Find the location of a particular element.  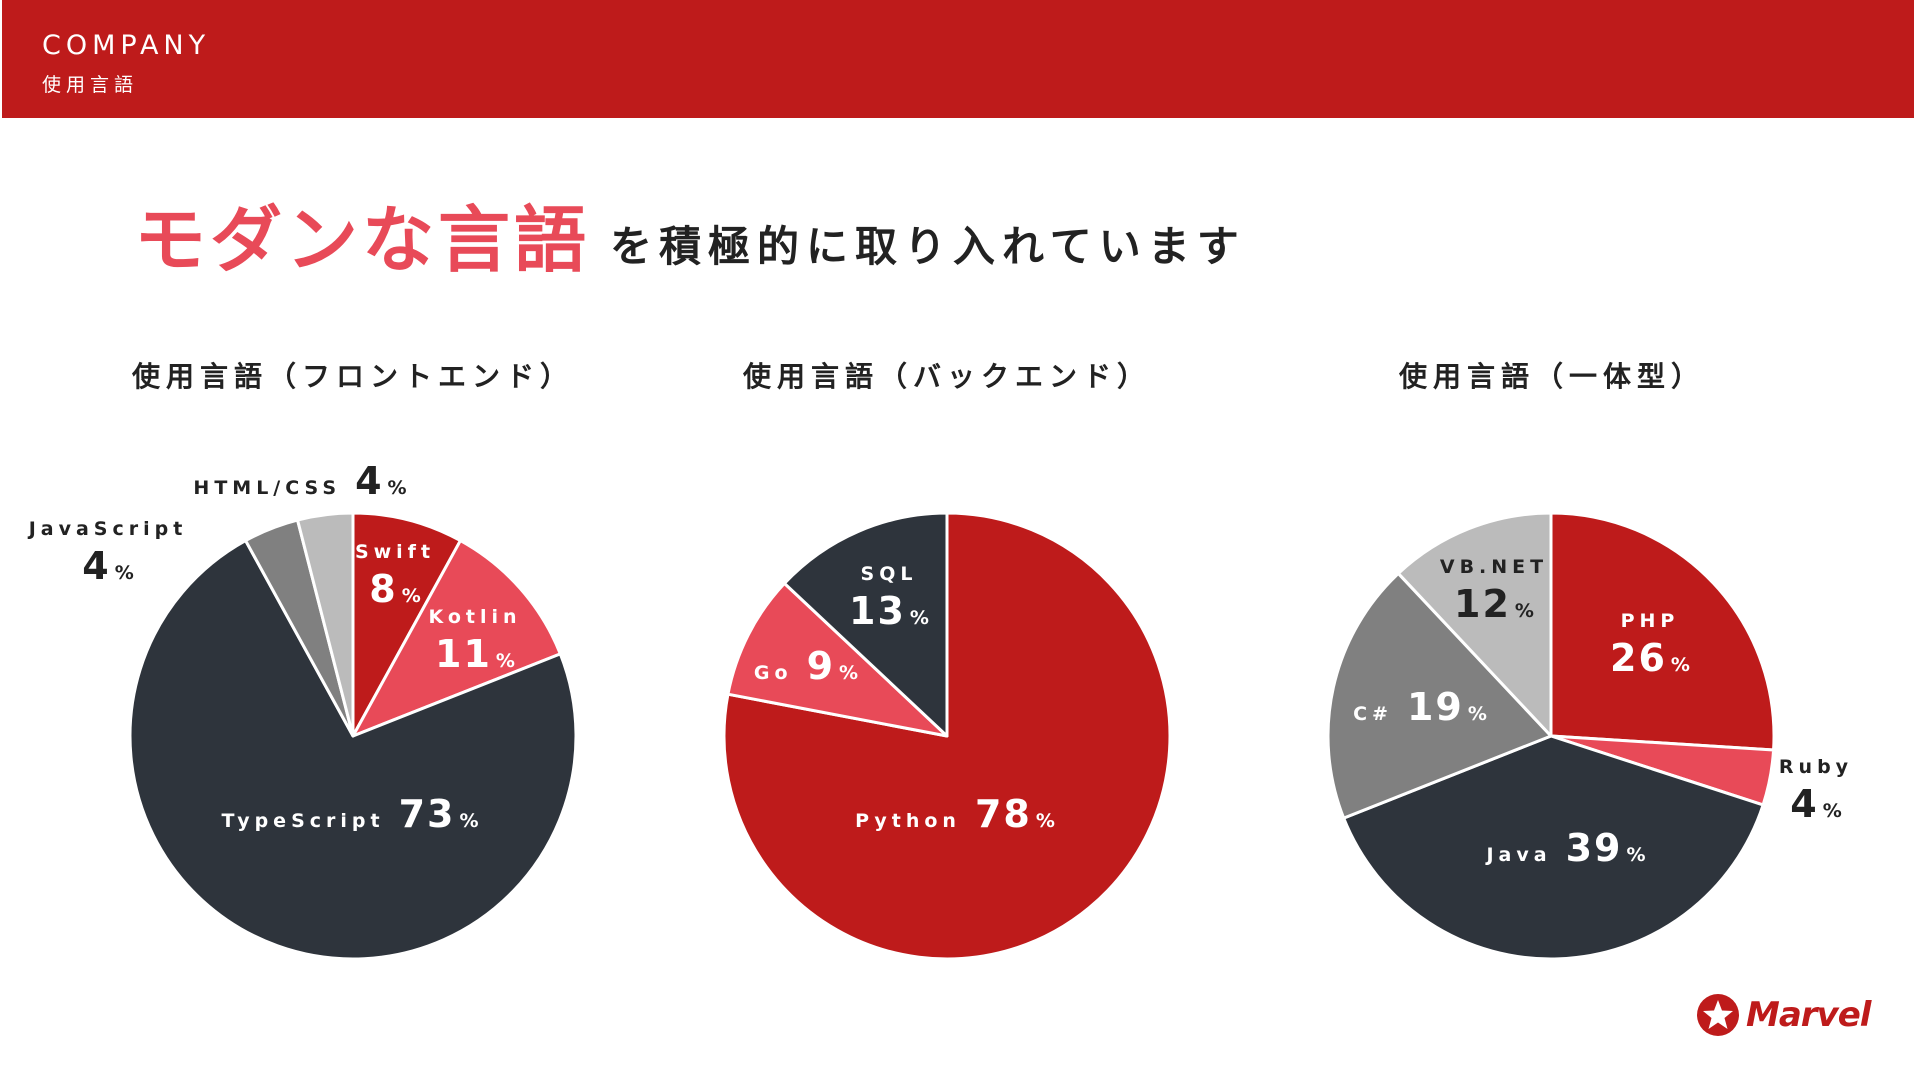

section-subtitle: 使用言語 is located at coordinates (90, 85).